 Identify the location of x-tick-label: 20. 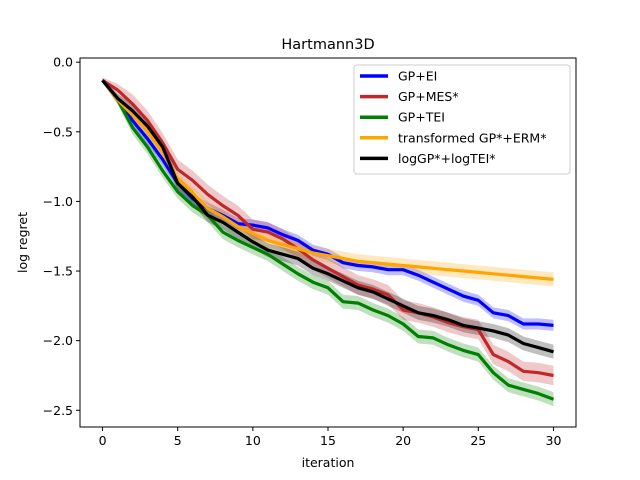
(403, 440).